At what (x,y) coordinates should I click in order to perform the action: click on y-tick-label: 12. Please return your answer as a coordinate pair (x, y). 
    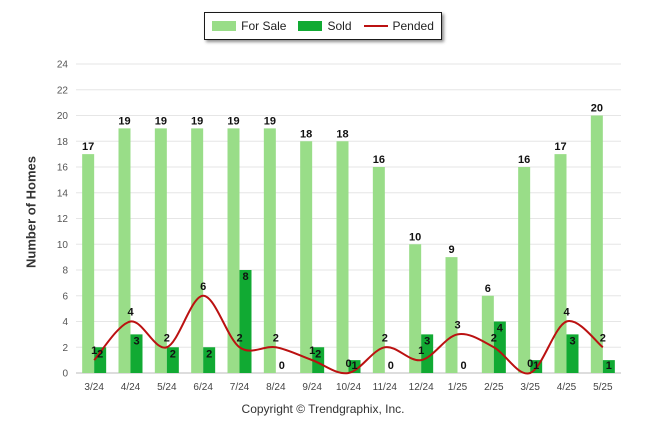
    Looking at the image, I should click on (63, 219).